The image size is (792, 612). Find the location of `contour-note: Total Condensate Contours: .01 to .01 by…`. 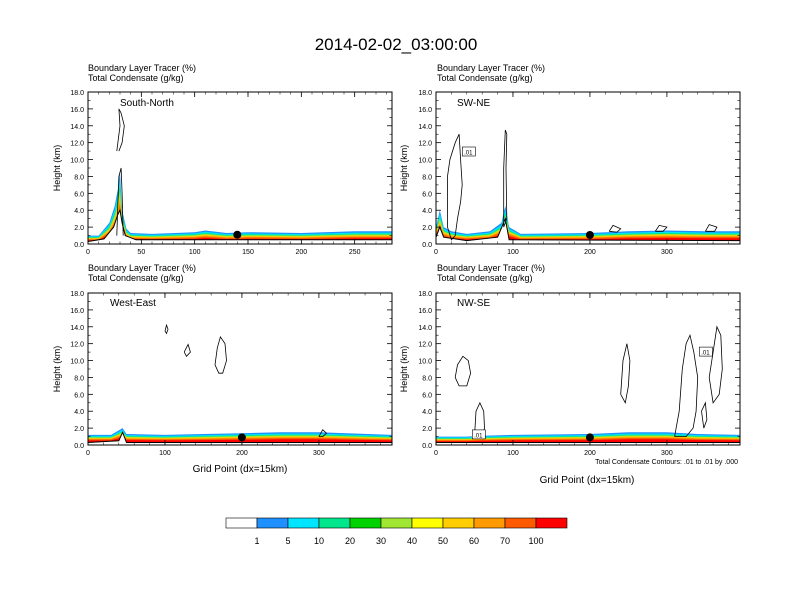

contour-note: Total Condensate Contours: .01 to .01 by… is located at coordinates (666, 462).